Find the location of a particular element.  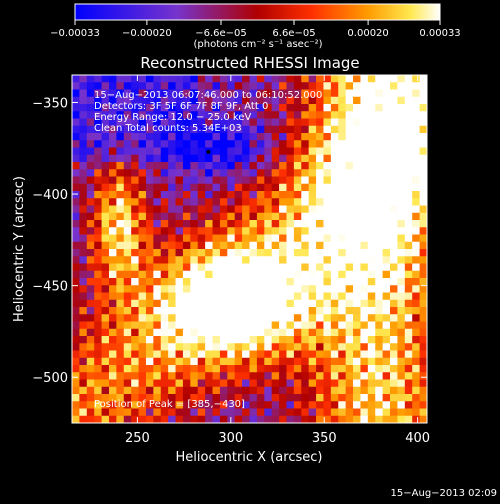

colorbar-tick-label-3: 6.6e−05 is located at coordinates (293, 33).